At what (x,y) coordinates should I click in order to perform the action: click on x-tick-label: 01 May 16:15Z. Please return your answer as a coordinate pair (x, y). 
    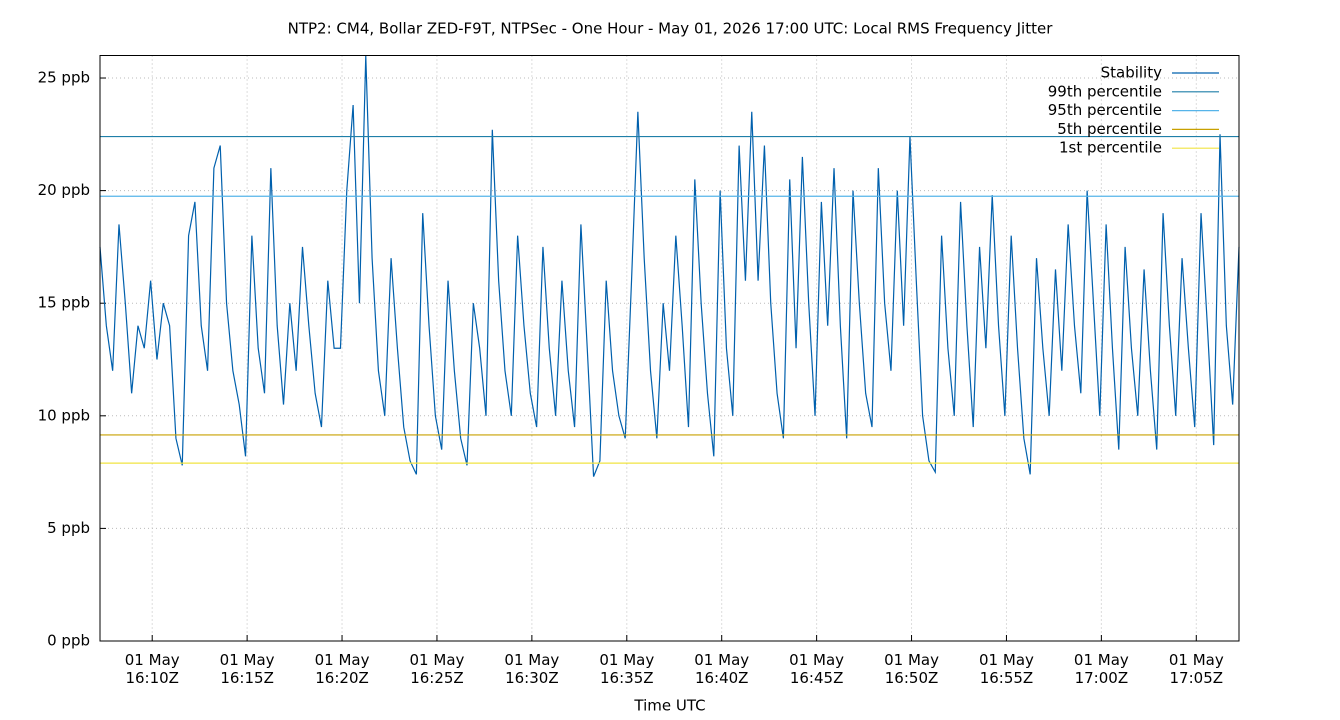
    Looking at the image, I should click on (247, 669).